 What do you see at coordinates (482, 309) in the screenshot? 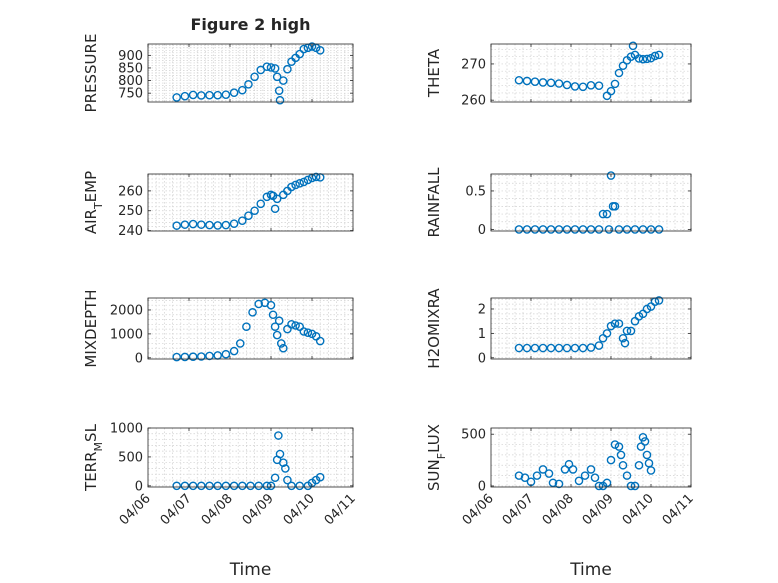
I see `y-tick-label: 2` at bounding box center [482, 309].